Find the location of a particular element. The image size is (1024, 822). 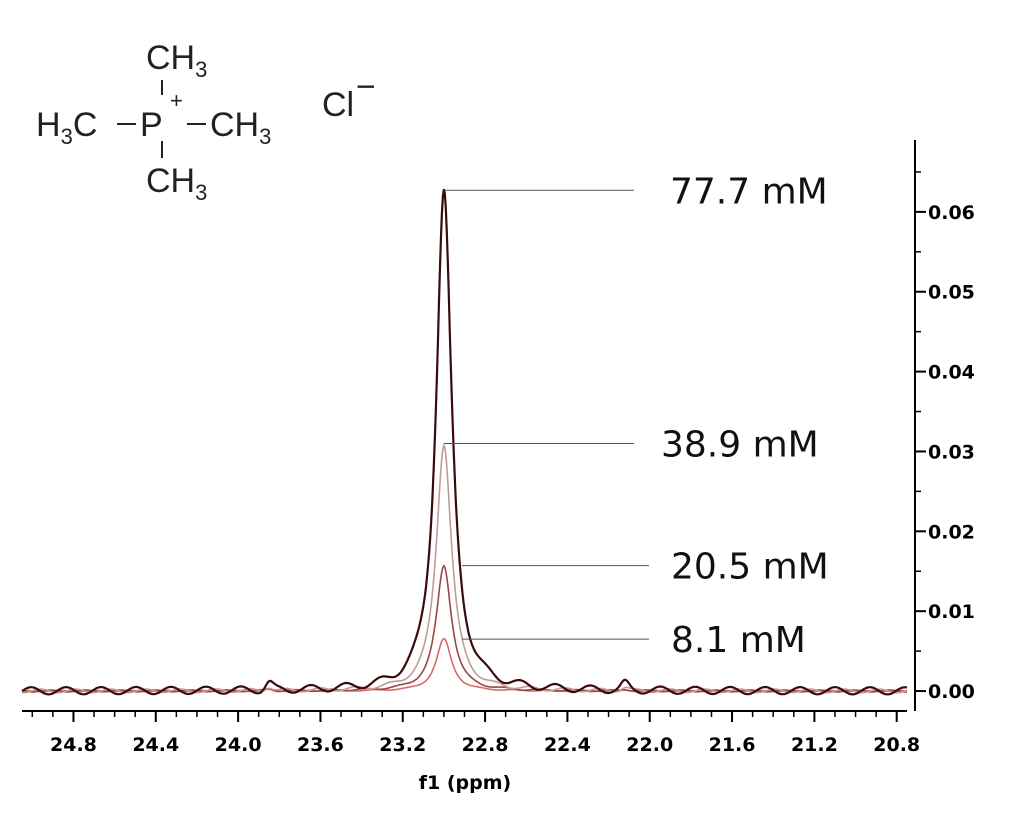

chemical-structure: CH3 H3C P + CH3 CH3 Cl − is located at coordinates (206, 122).